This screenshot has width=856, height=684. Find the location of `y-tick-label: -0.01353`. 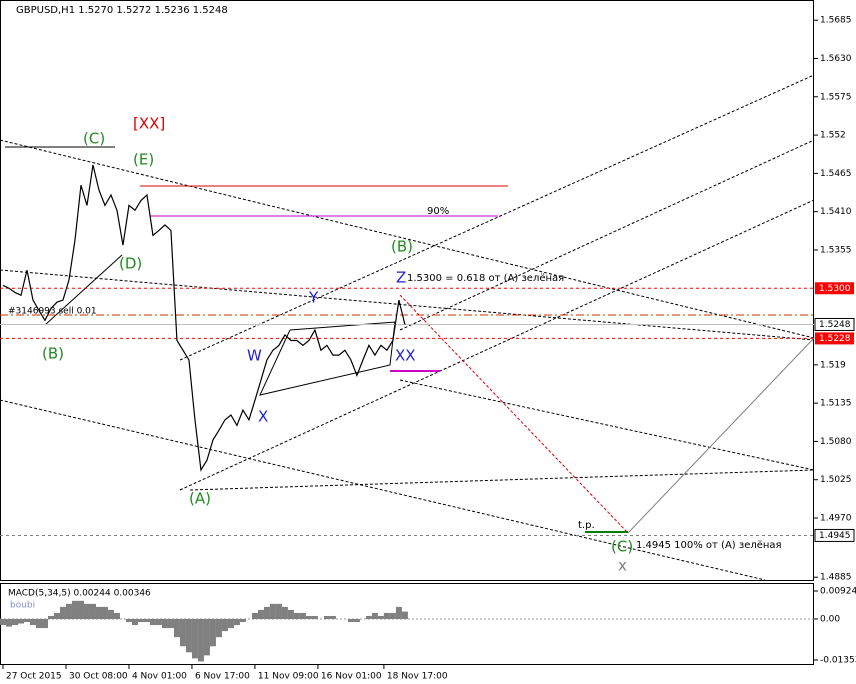

y-tick-label: -0.01353 is located at coordinates (838, 661).